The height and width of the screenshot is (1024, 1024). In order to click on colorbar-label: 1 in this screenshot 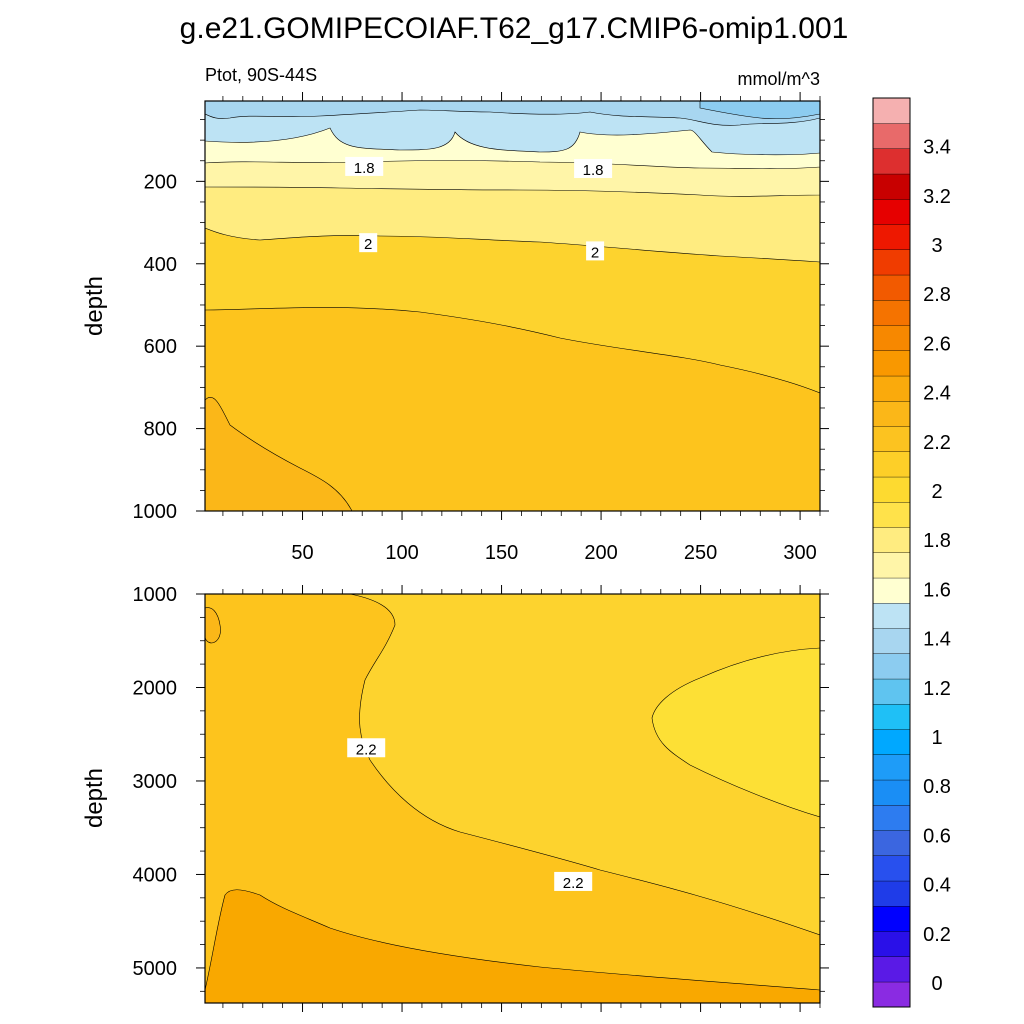, I will do `click(936, 738)`.